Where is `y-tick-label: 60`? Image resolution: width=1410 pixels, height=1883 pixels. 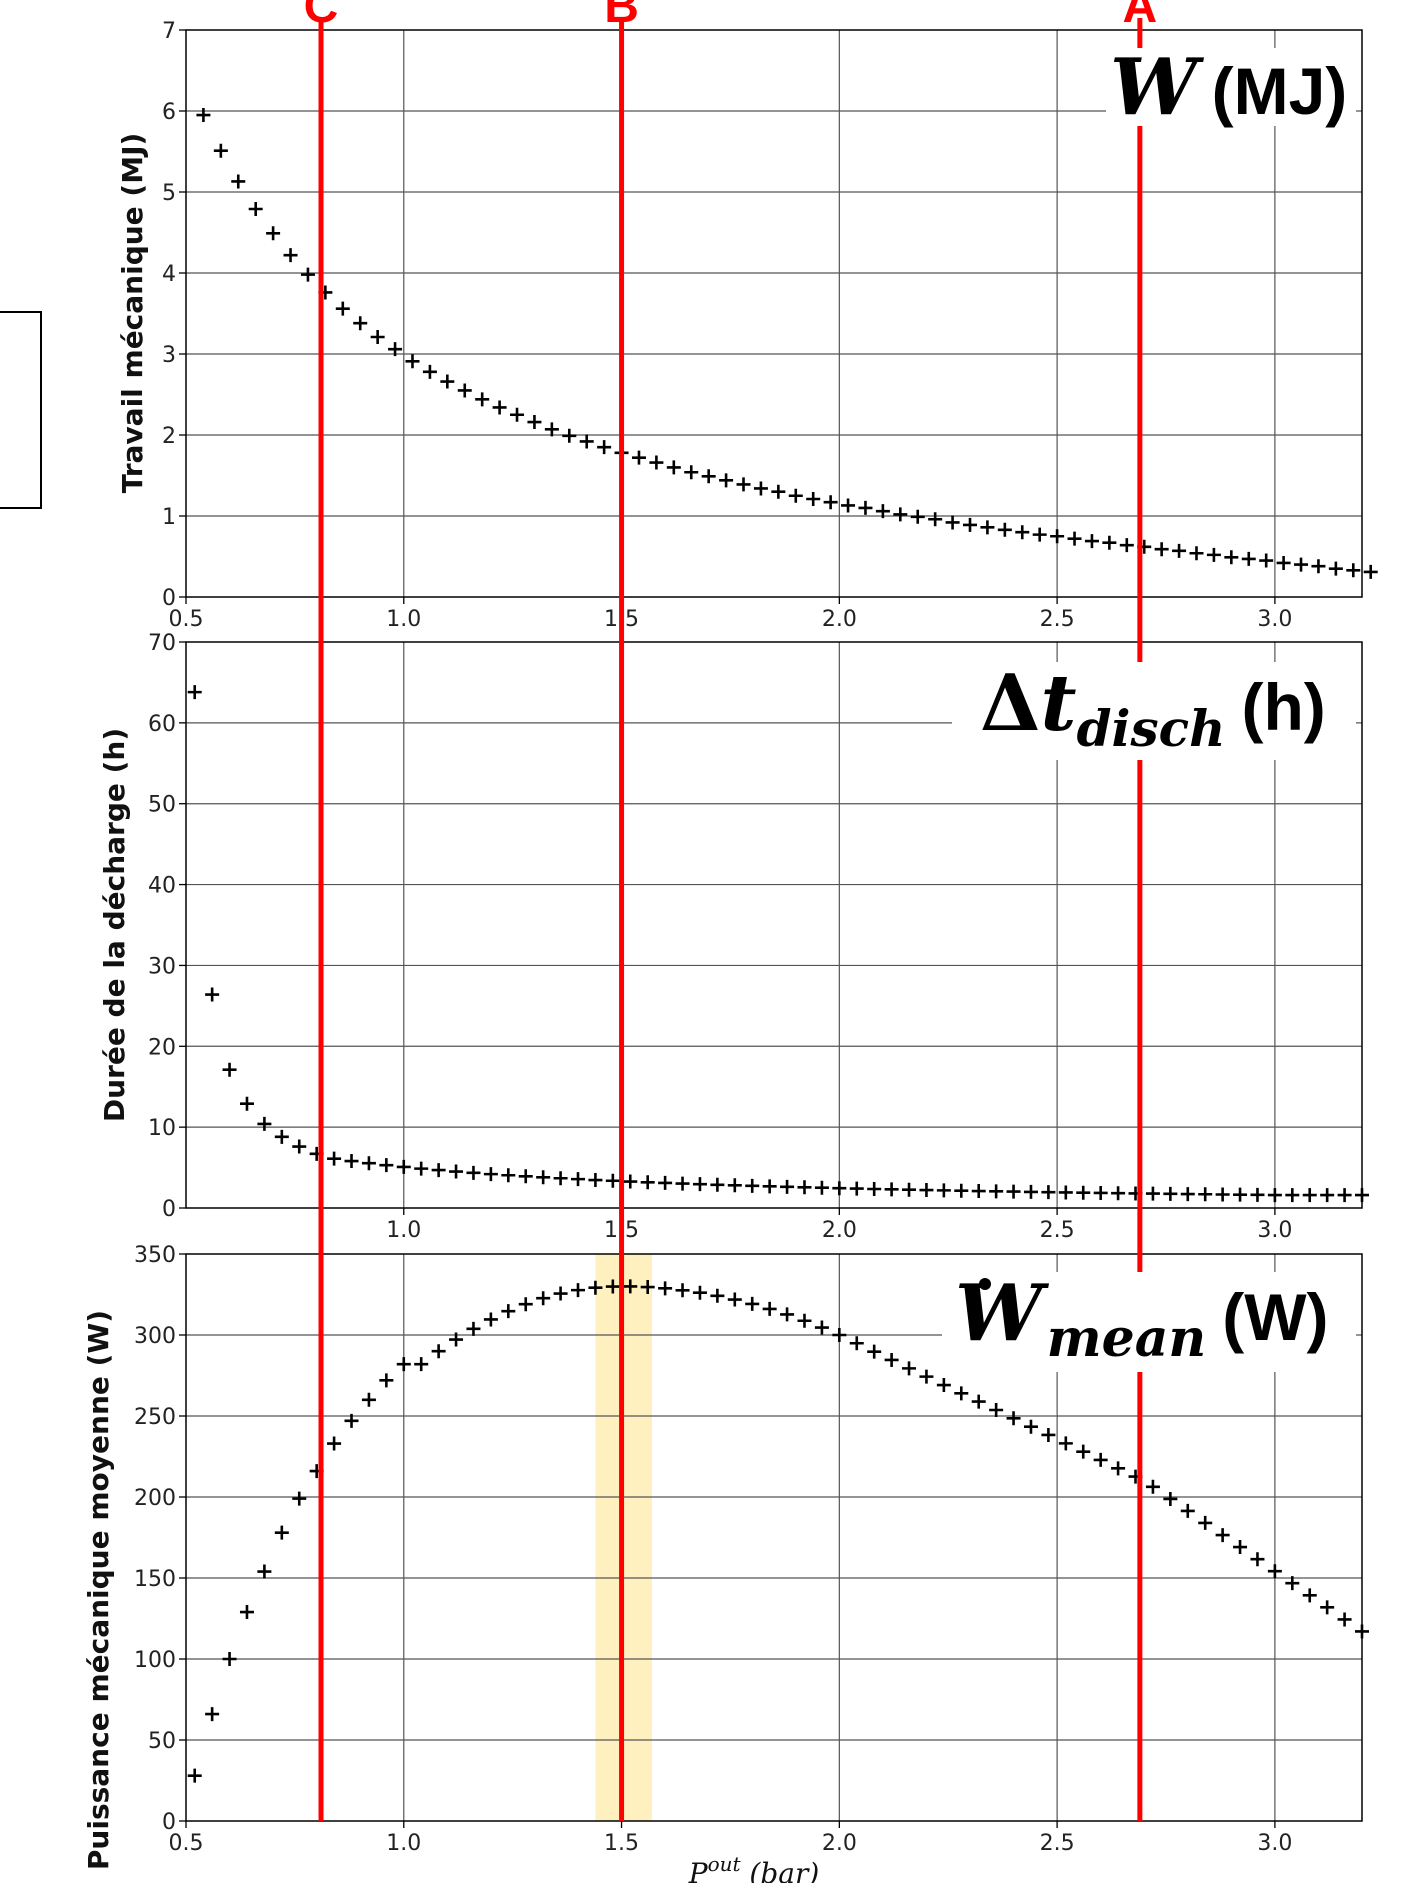
y-tick-label: 60 is located at coordinates (162, 724).